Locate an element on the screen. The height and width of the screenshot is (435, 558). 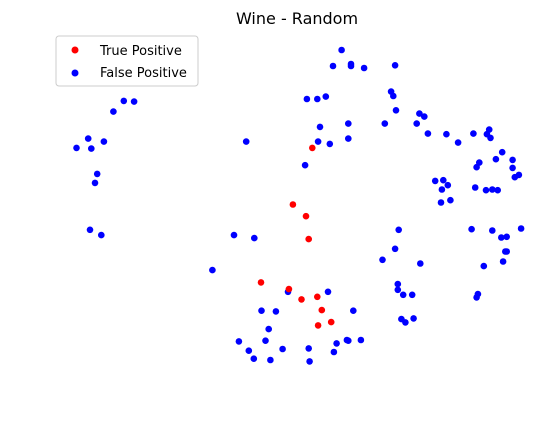
legend-frame is located at coordinates (127, 61).